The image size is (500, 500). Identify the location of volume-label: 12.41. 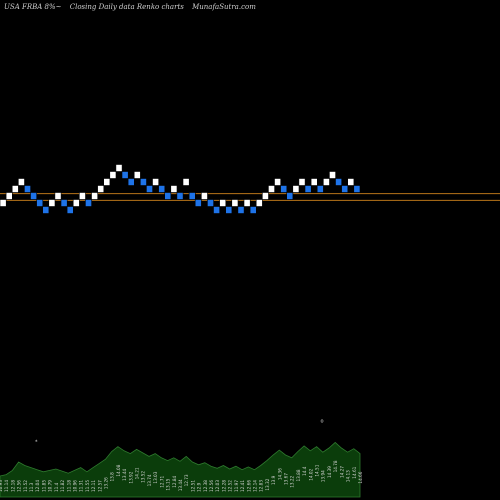
(242, 486).